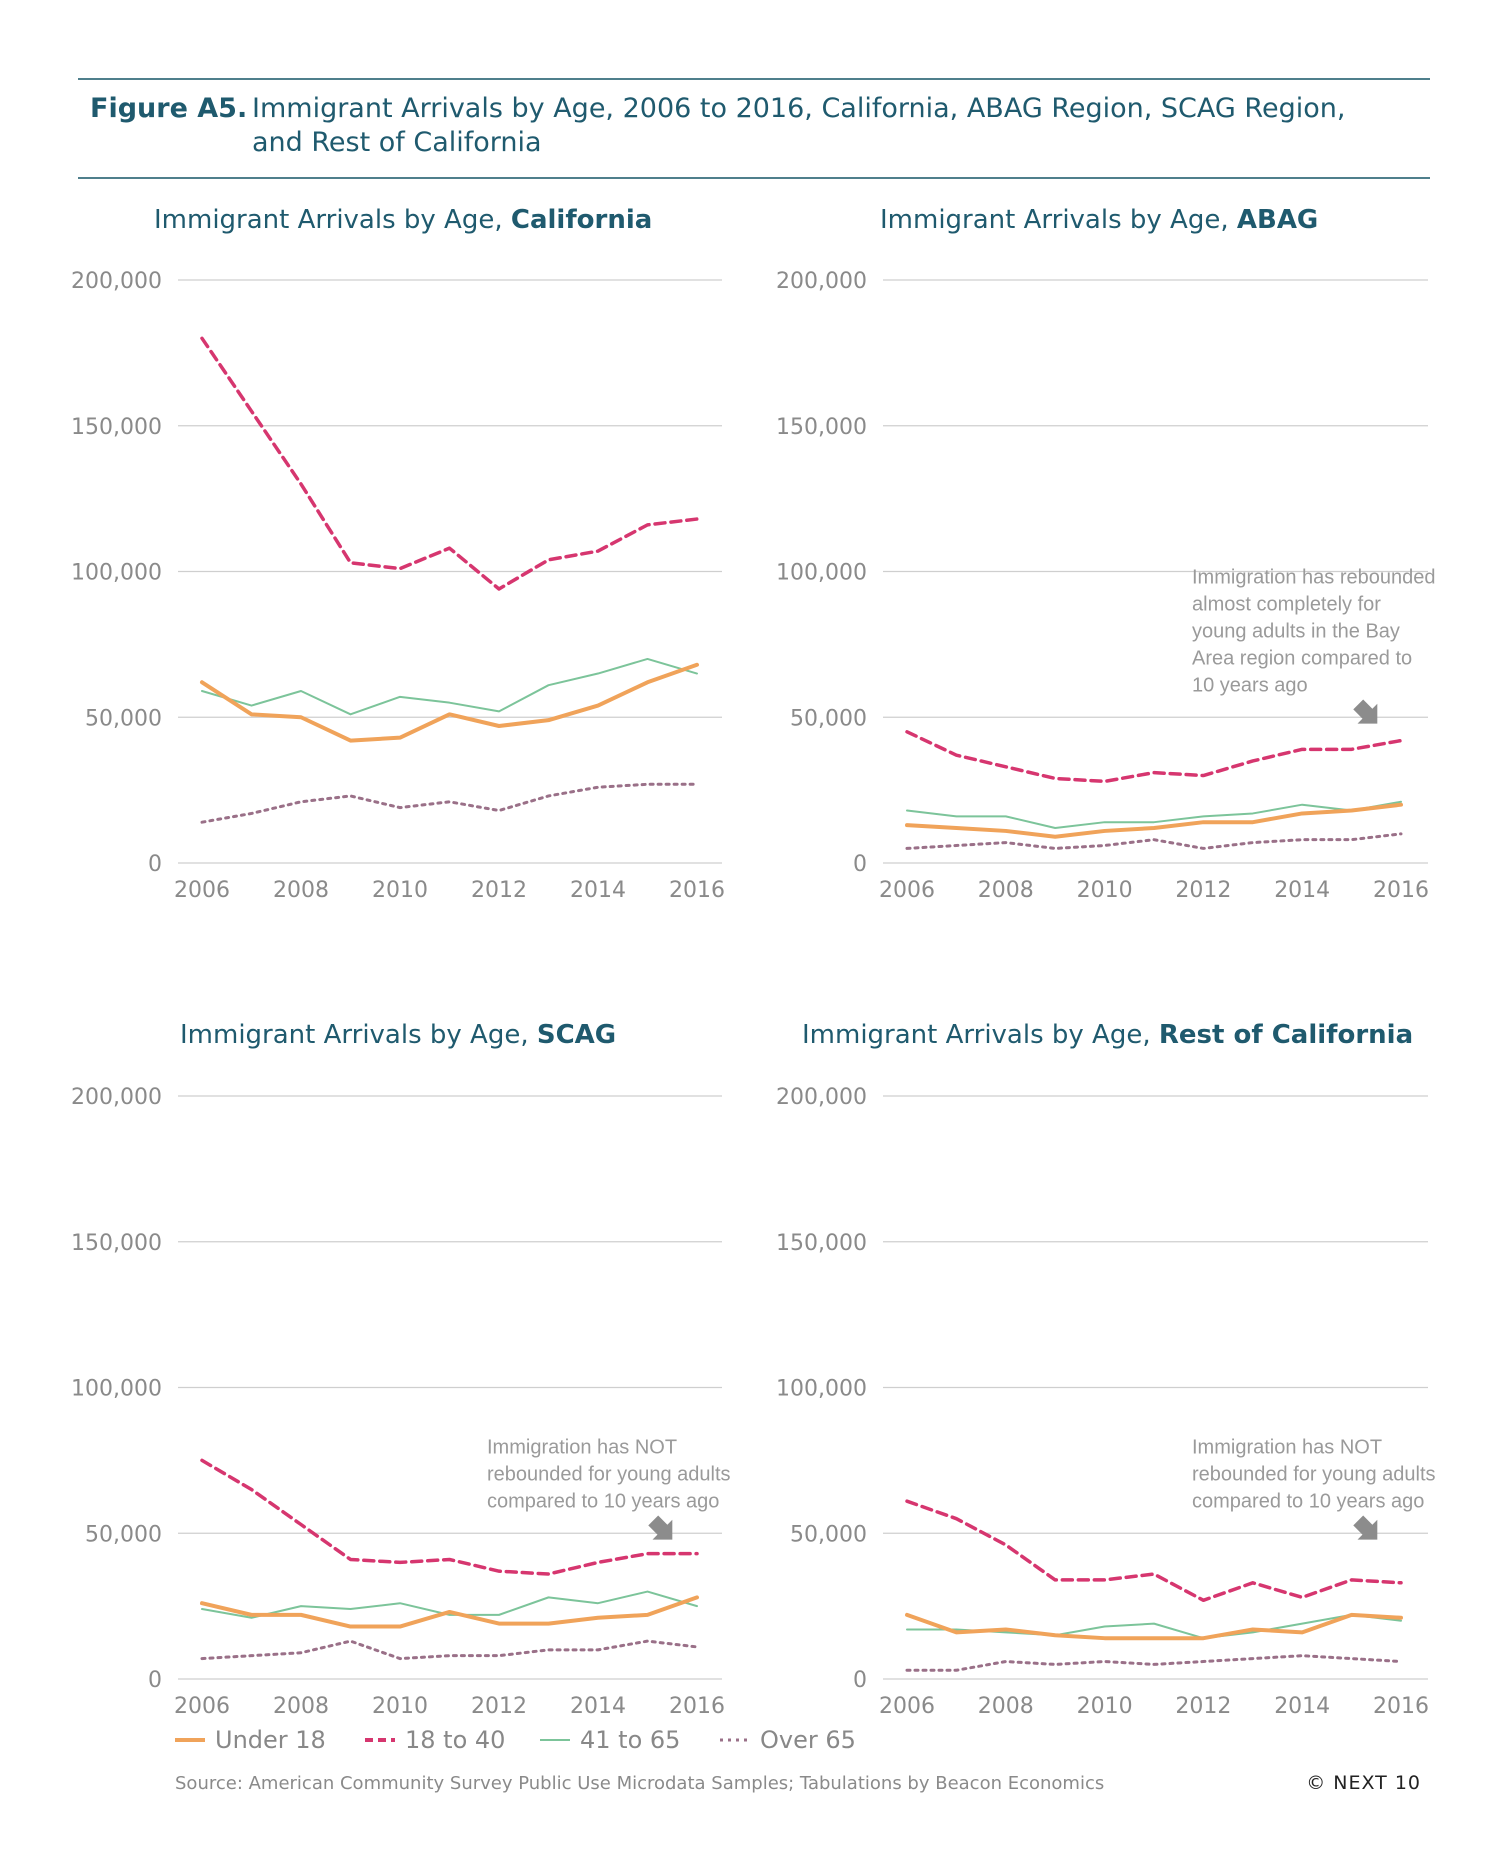  I want to click on panel-title-scag: Immigrant Arrivals by Age, SCAG, so click(398, 1035).